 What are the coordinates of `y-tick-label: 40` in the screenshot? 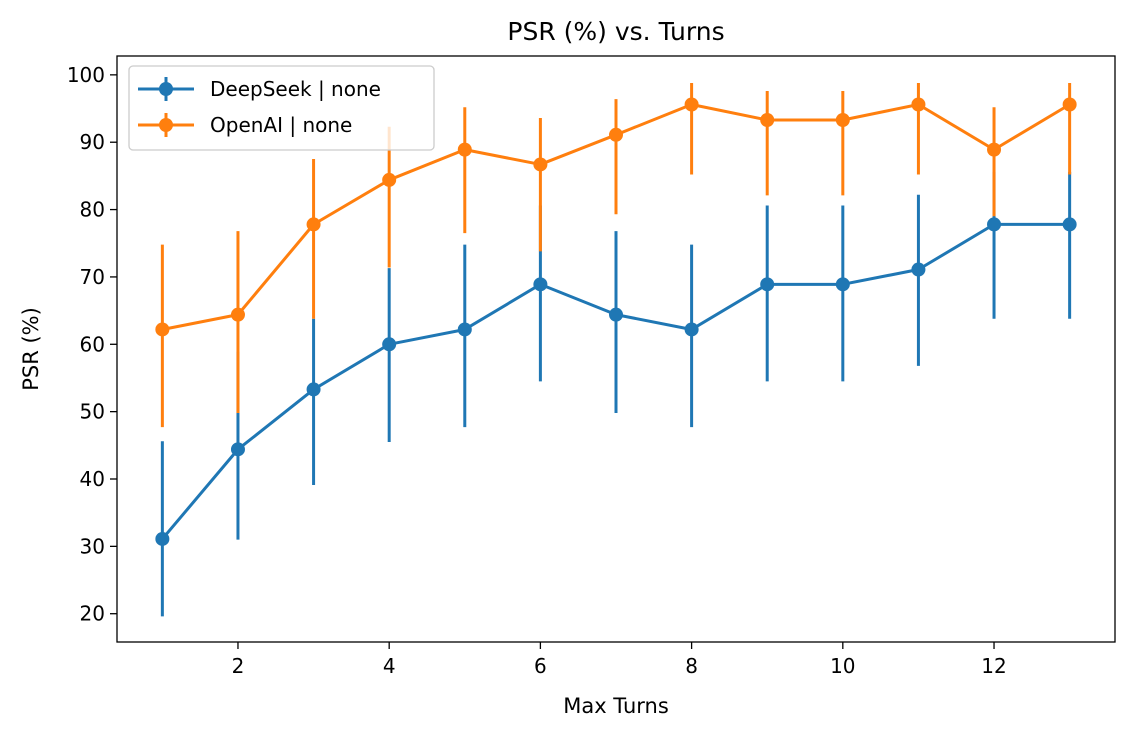 It's located at (92, 479).